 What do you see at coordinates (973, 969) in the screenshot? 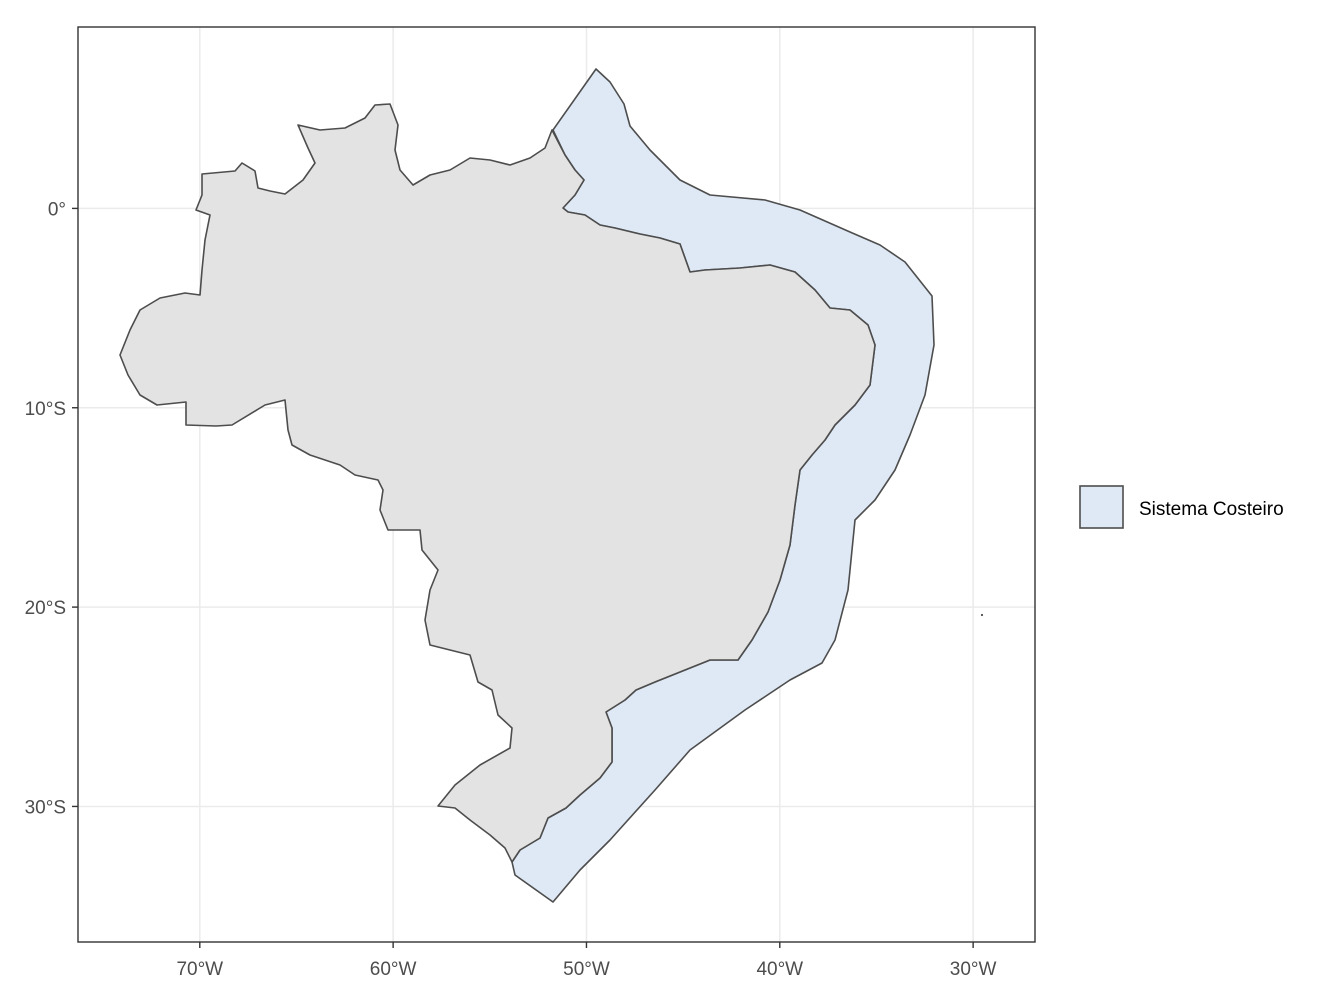
I see `x-tick-label: 30°W` at bounding box center [973, 969].